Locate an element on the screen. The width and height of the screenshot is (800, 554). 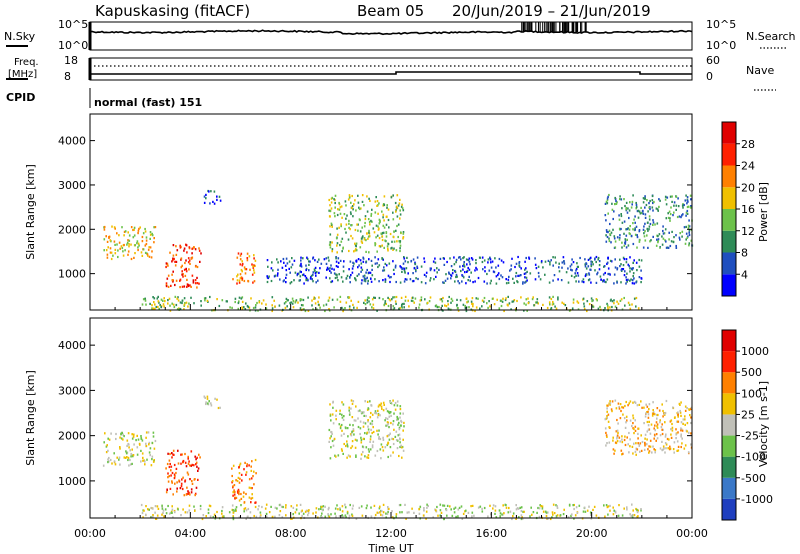
nsearch-spikes is located at coordinates (554, 27).